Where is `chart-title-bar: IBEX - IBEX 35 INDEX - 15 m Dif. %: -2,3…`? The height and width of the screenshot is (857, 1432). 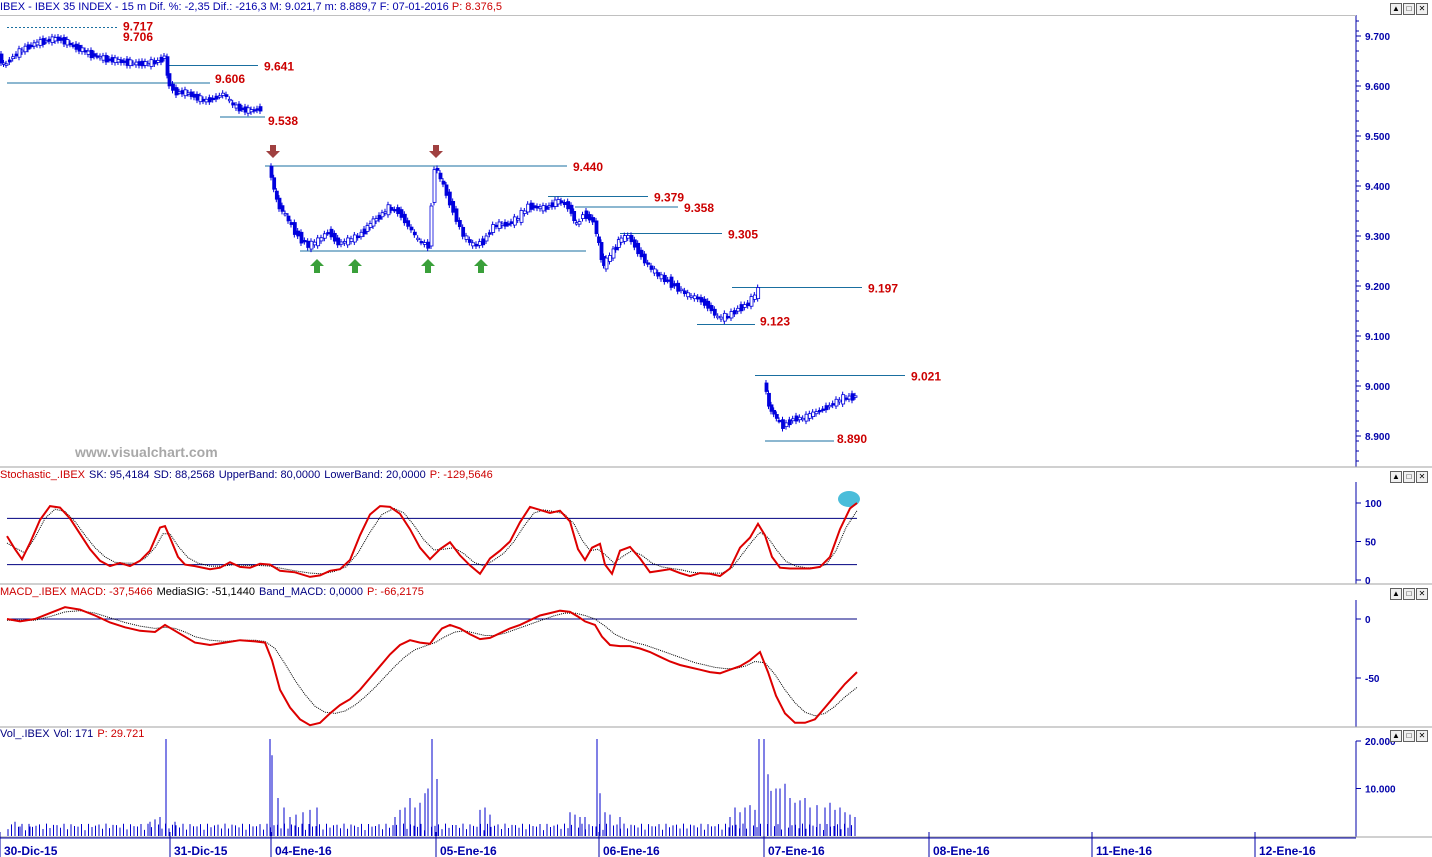
chart-title-bar: IBEX - IBEX 35 INDEX - 15 m Dif. %: -2,3… is located at coordinates (678, 8).